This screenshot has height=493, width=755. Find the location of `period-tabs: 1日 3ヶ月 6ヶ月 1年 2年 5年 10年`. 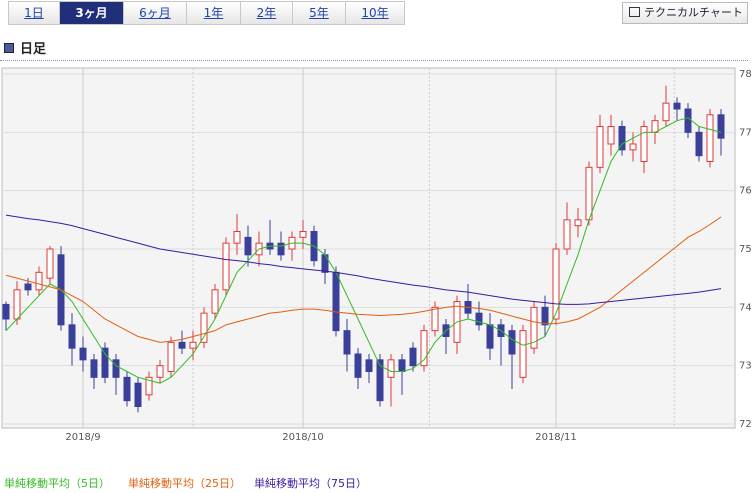

period-tabs: 1日 3ヶ月 6ヶ月 1年 2年 5年 10年 is located at coordinates (206, 13).